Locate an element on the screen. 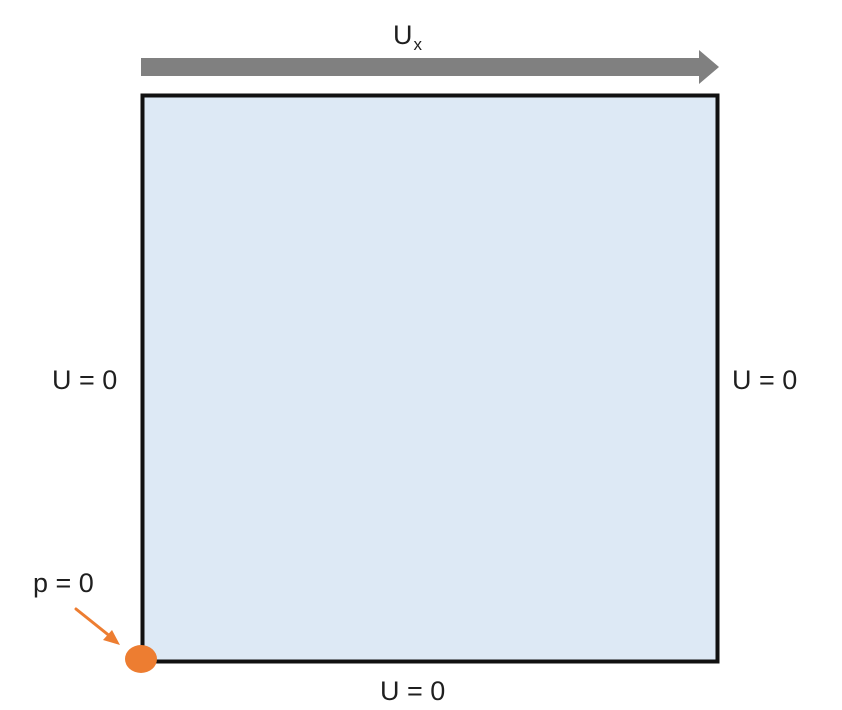 This screenshot has height=710, width=842. lid-arrow-shaft is located at coordinates (421, 67).